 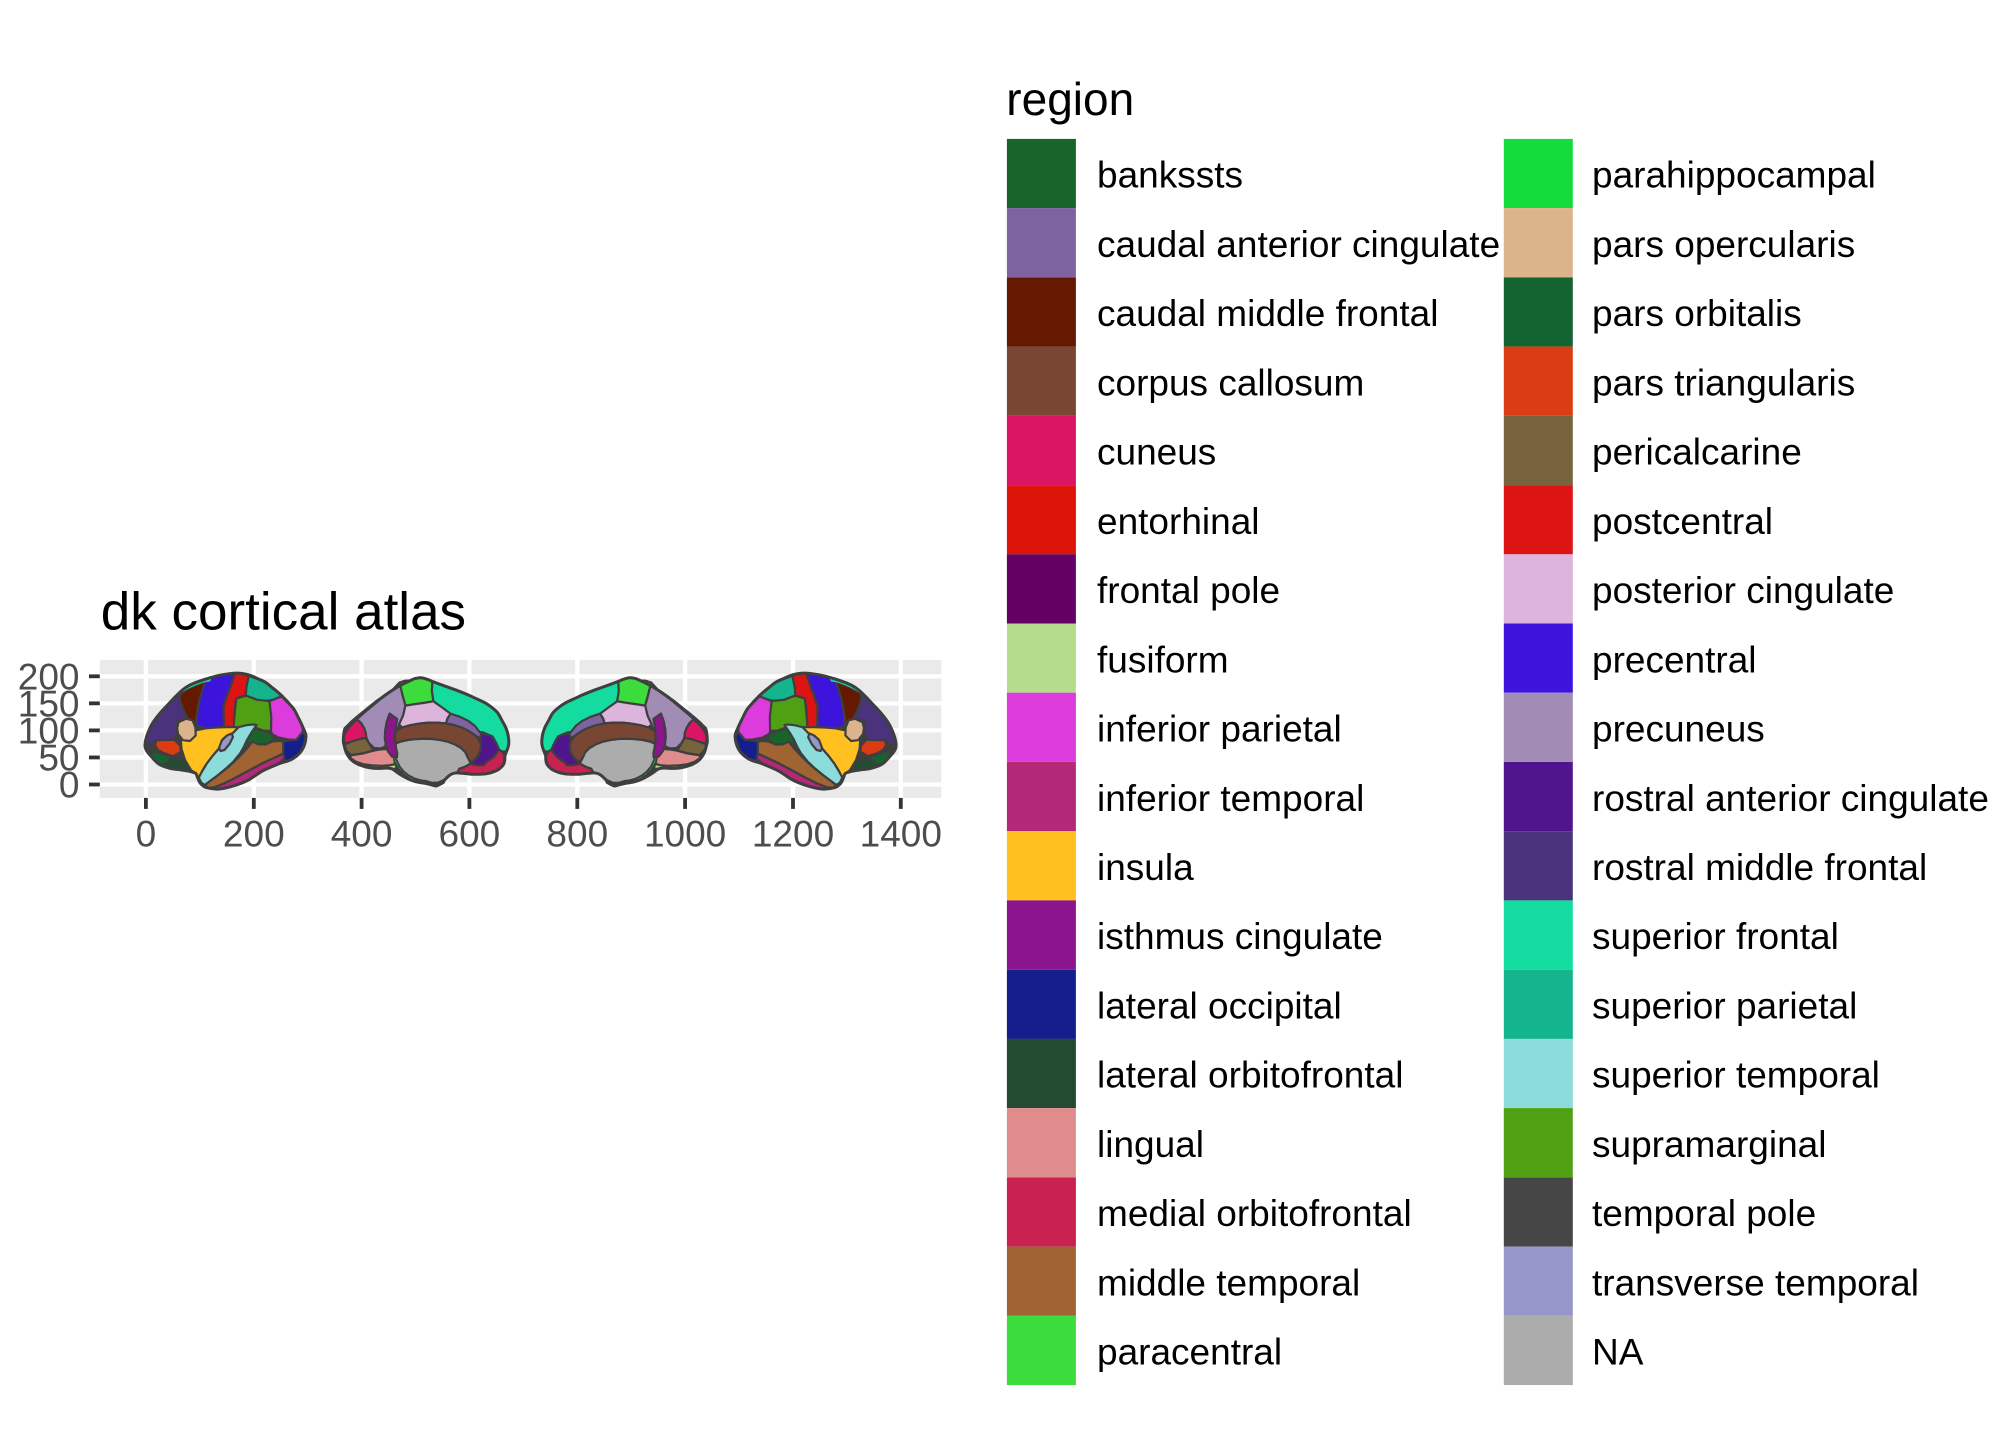 What do you see at coordinates (49, 703) in the screenshot?
I see `svg-text: 150` at bounding box center [49, 703].